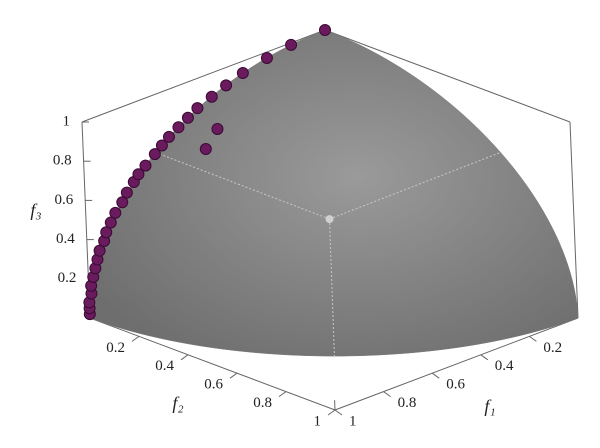 The image size is (600, 448). What do you see at coordinates (213, 385) in the screenshot?
I see `y-tick-label: 0.6` at bounding box center [213, 385].